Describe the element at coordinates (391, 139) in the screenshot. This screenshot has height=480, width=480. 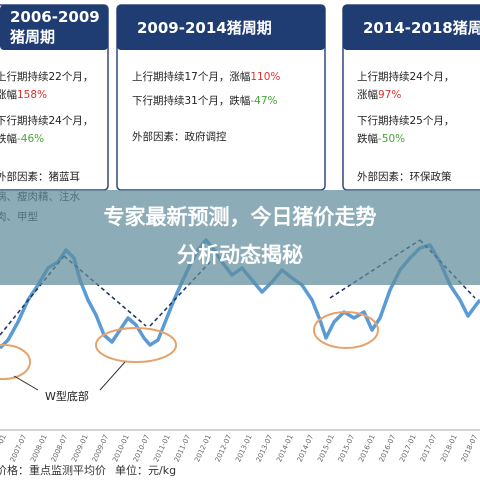
I see `percent: -50%` at that location.